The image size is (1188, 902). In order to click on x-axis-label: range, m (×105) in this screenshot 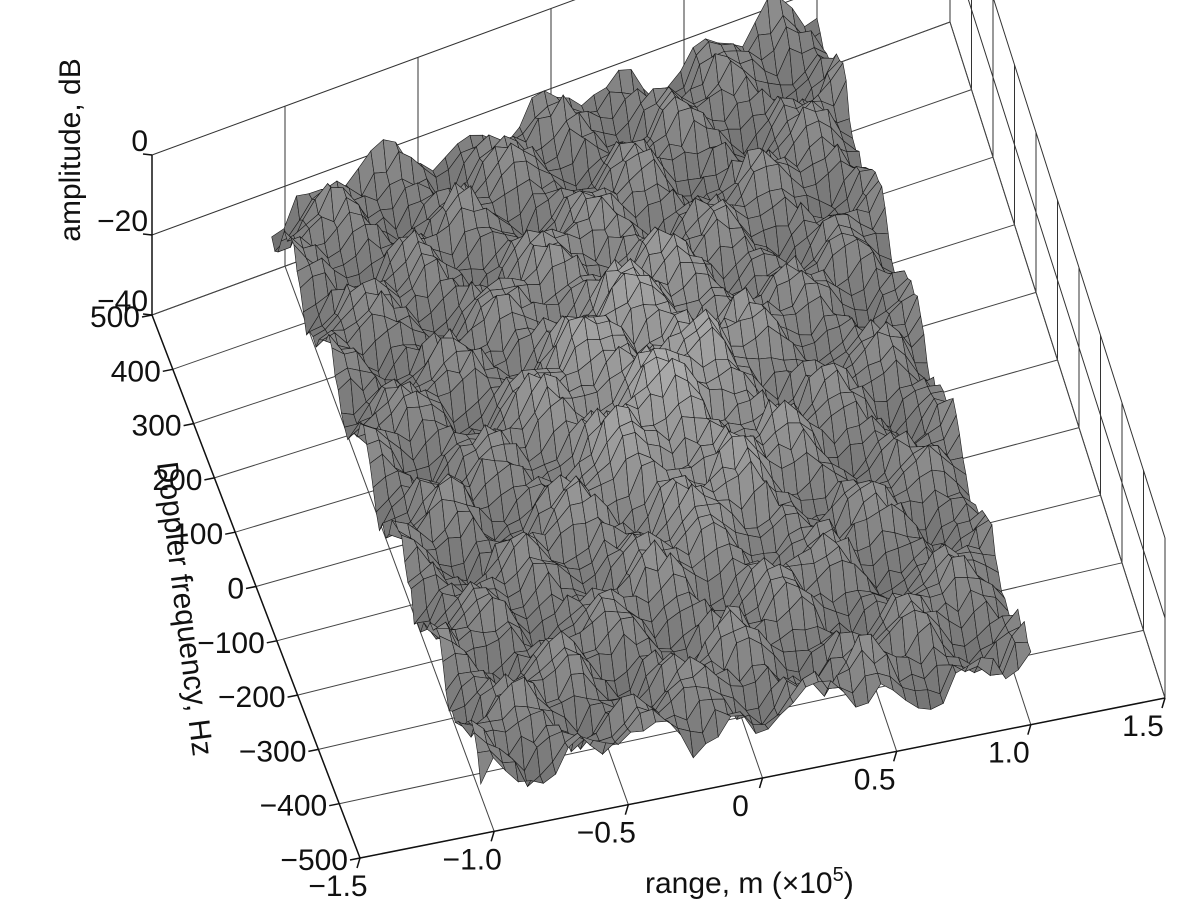, I will do `click(749, 882)`.